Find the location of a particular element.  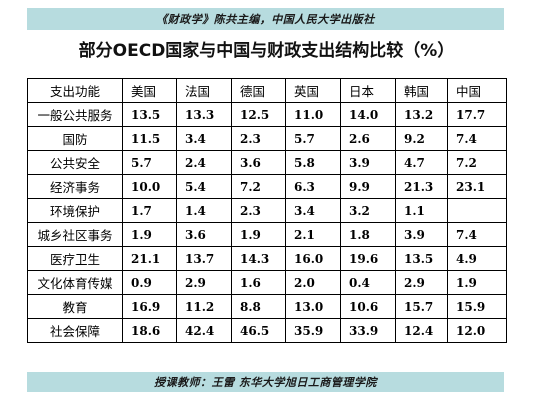

table-row: 文化体育传媒 0.9 2.9 1.6 2.0 0.4 2.9 1.9 is located at coordinates (267, 282).